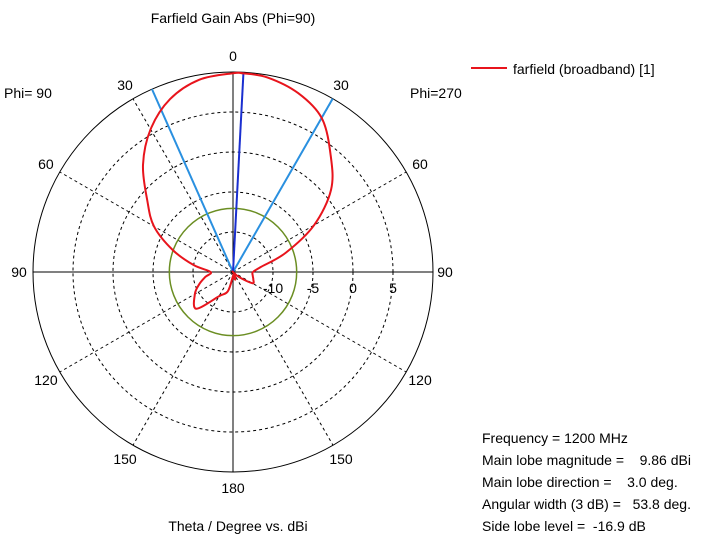  Describe the element at coordinates (233, 56) in the screenshot. I see `angle-tick-label: 0` at that location.